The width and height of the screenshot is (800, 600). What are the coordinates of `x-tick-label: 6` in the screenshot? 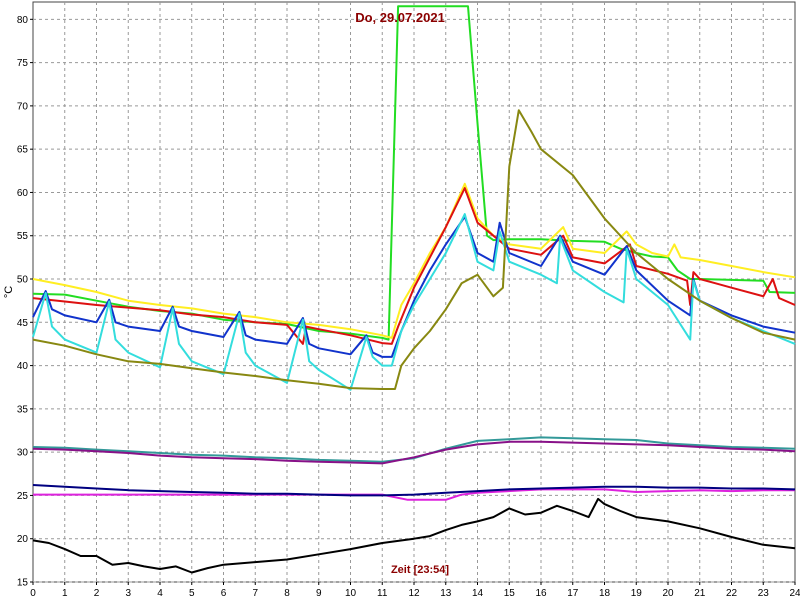 It's located at (224, 593).